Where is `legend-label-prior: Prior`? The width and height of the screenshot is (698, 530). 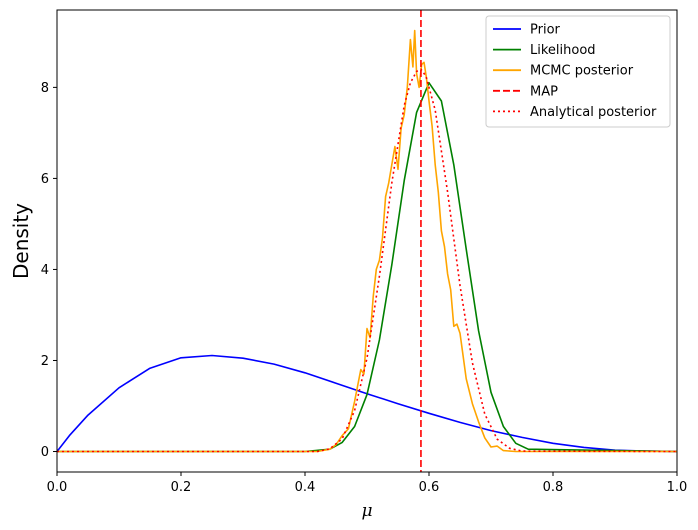
legend-label-prior: Prior is located at coordinates (545, 30).